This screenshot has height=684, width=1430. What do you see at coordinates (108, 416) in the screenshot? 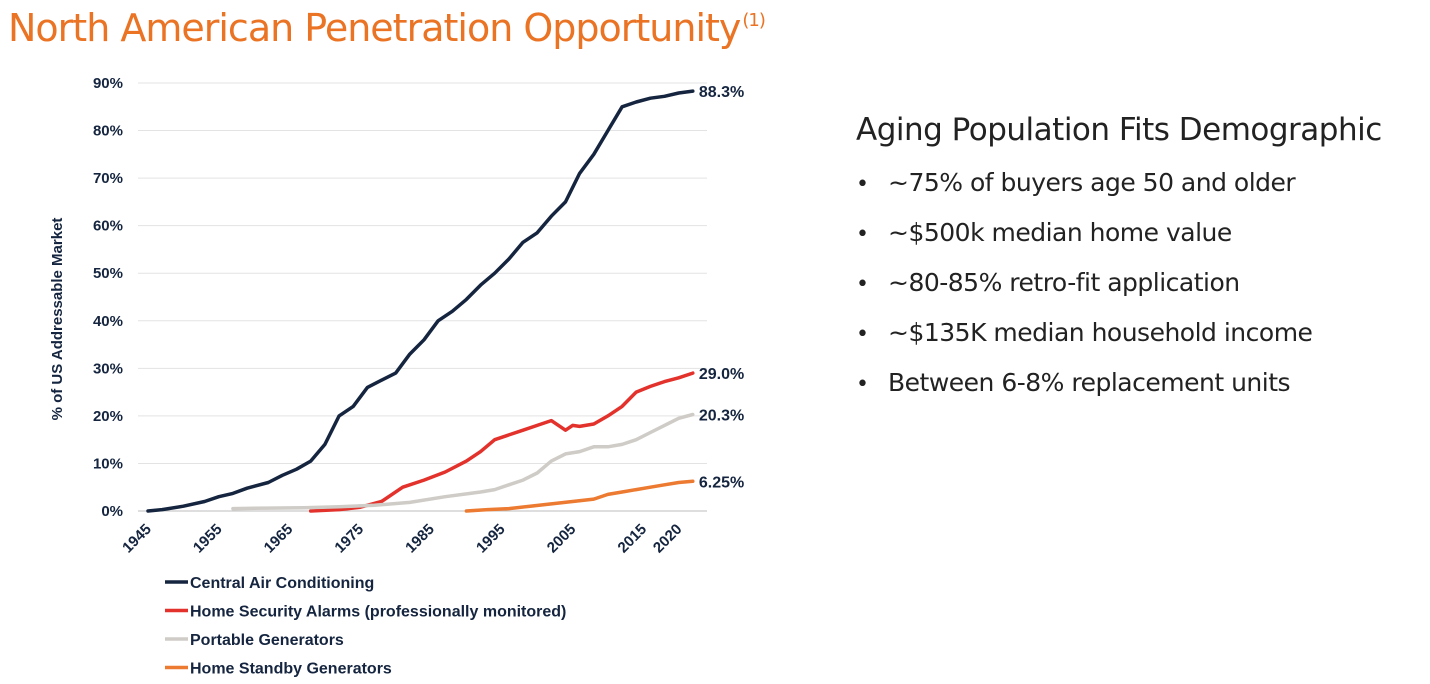
I see `y-tick-label: 20%` at bounding box center [108, 416].